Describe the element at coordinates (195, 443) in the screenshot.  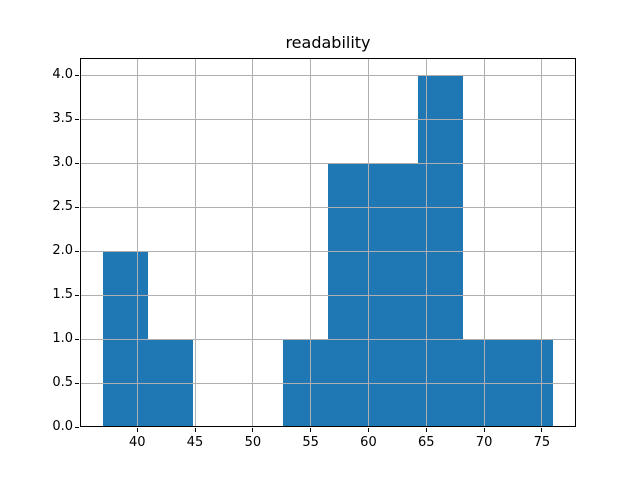
I see `x-tick-label: 45` at that location.